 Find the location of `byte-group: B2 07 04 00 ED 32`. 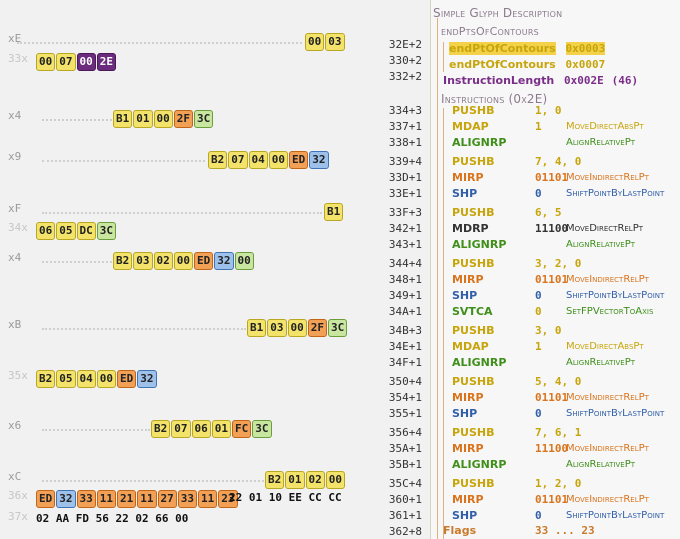

byte-group: B2 07 04 00 ED 32 is located at coordinates (269, 160).